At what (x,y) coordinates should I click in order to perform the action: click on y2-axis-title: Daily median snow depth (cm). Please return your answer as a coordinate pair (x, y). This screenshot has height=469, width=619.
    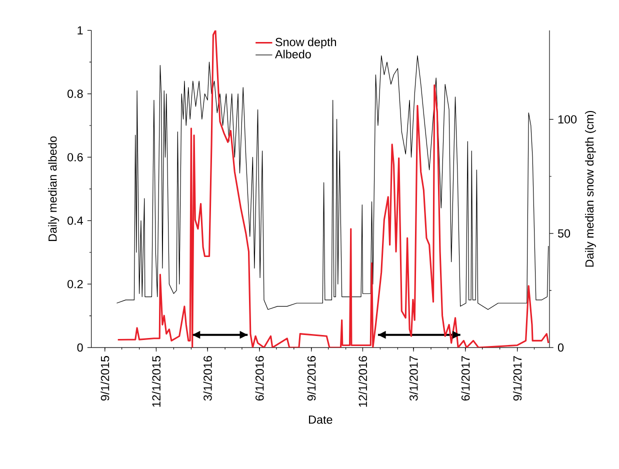
    Looking at the image, I should click on (590, 189).